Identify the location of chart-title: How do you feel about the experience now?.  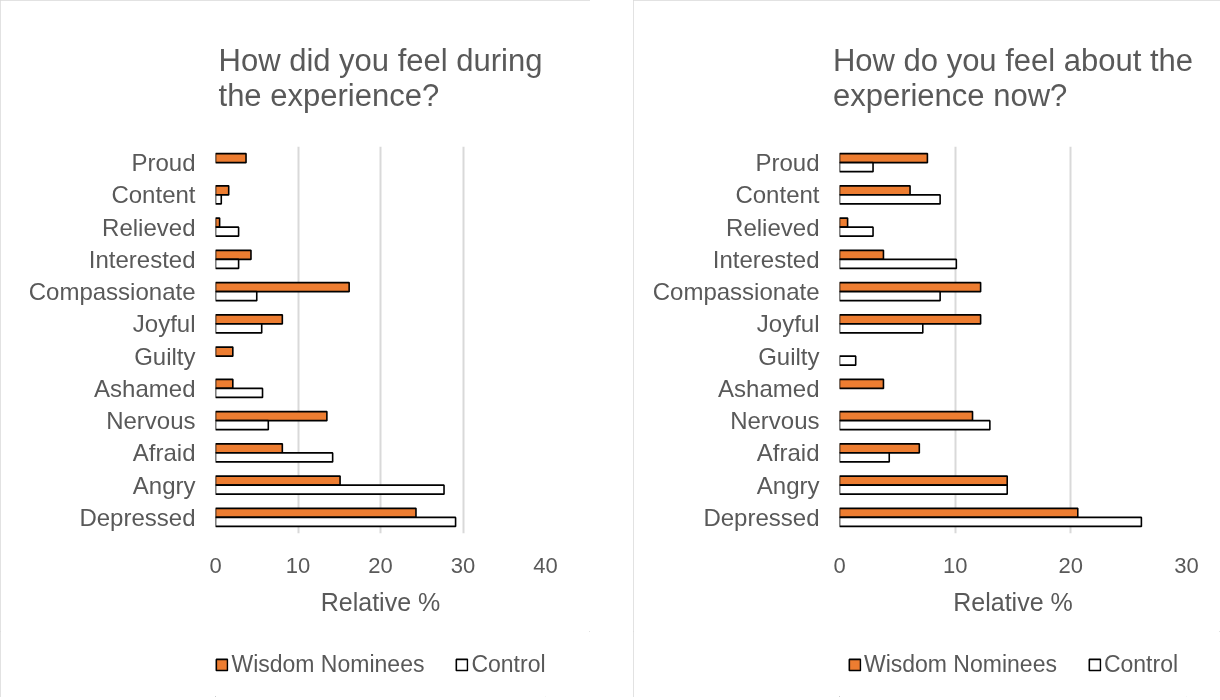
(1013, 77).